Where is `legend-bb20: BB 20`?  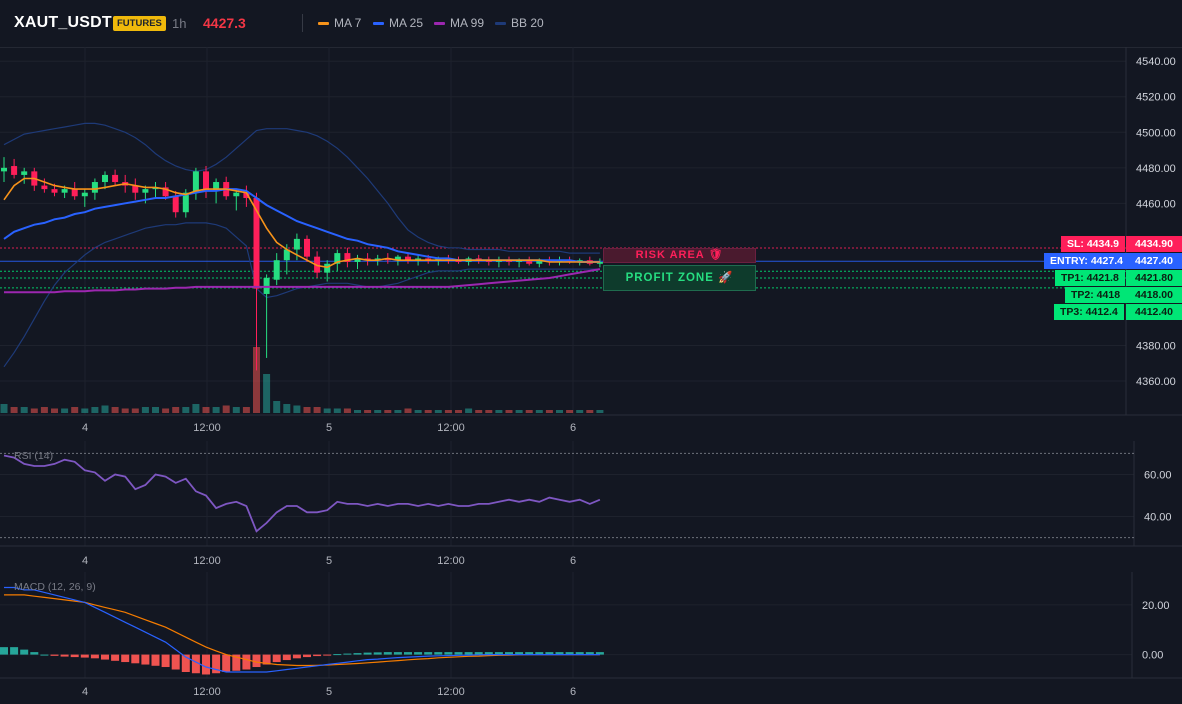 legend-bb20: BB 20 is located at coordinates (519, 23).